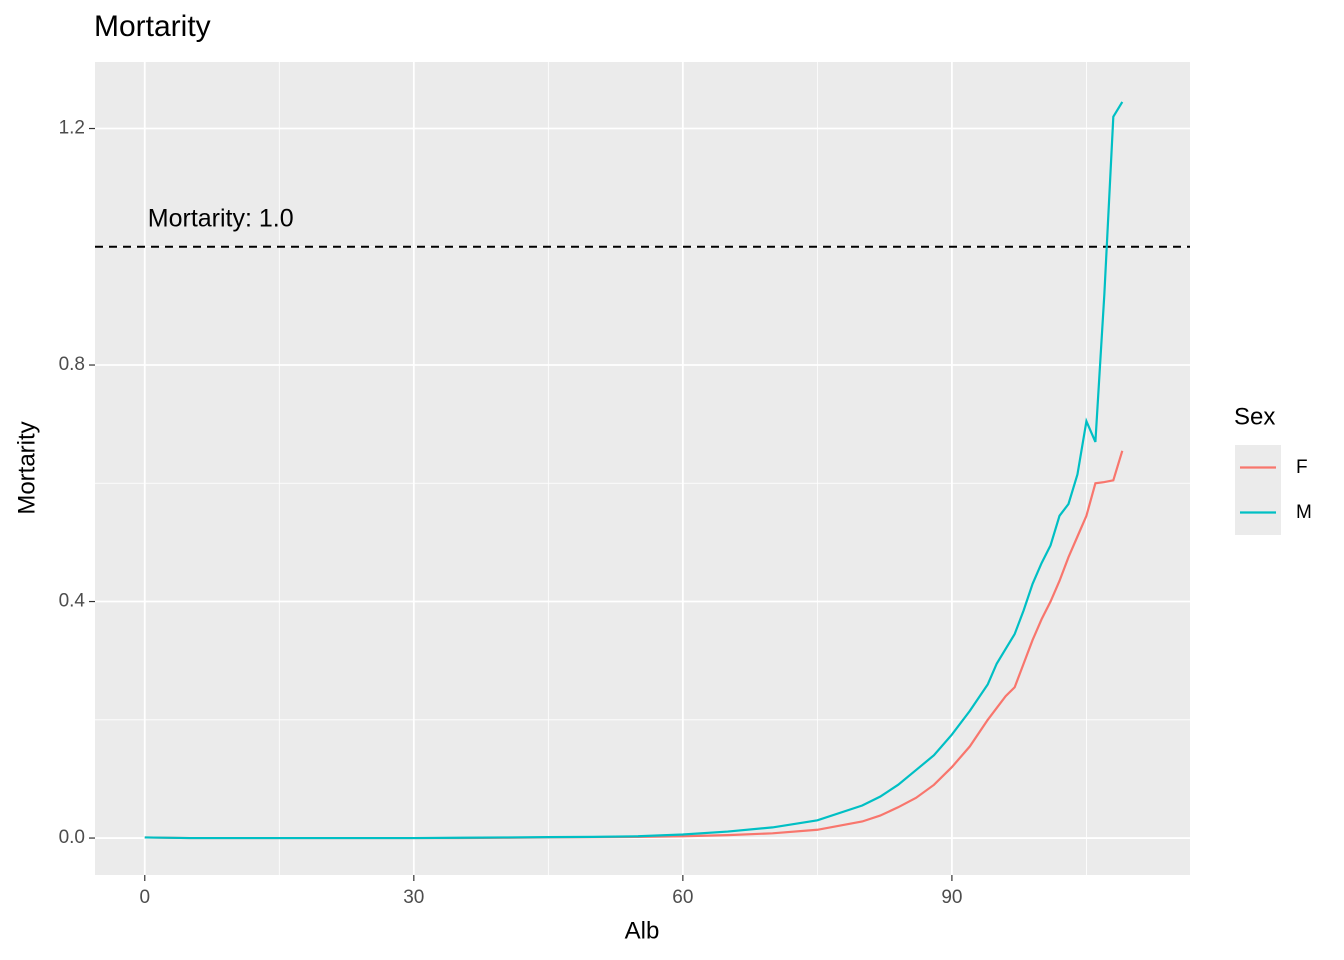 The height and width of the screenshot is (960, 1344). I want to click on x-tick-label: 0, so click(144, 897).